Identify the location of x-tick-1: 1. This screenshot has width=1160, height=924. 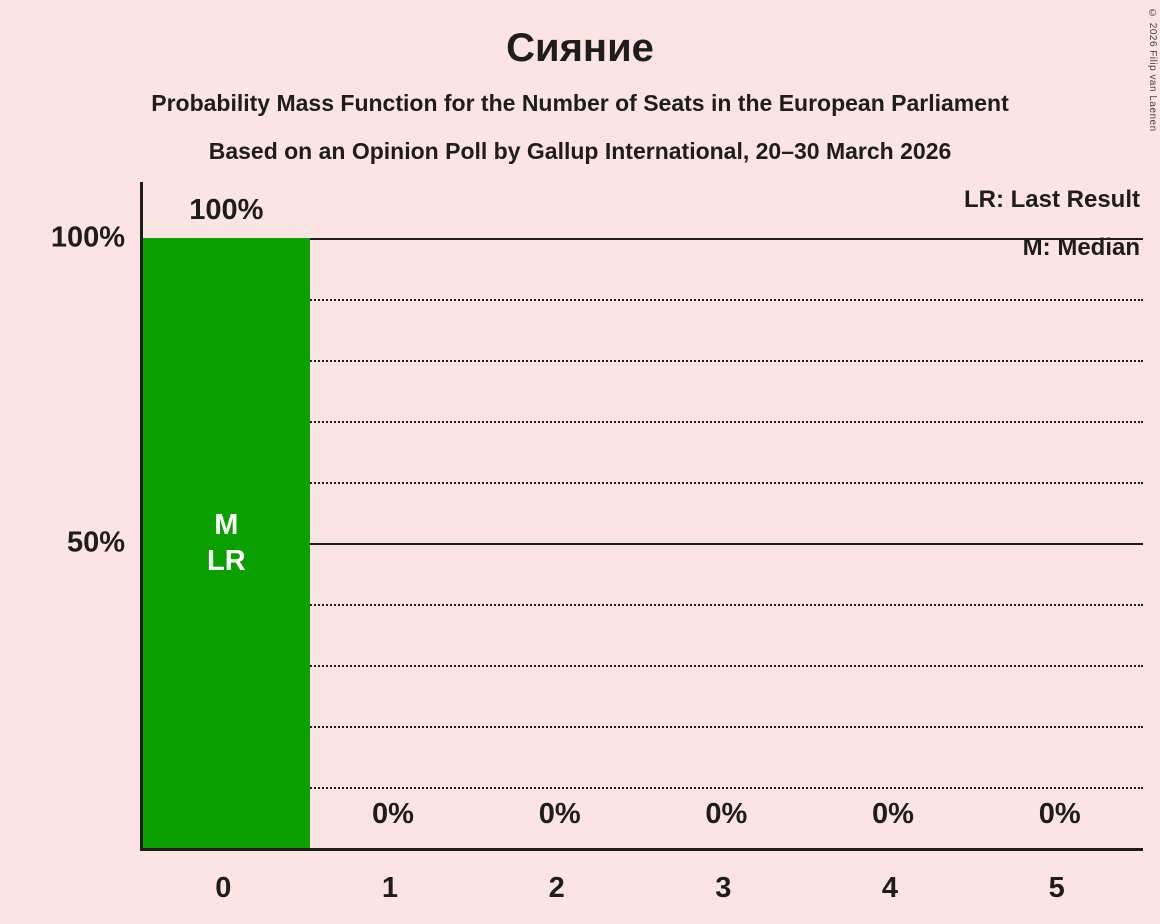
(390, 888).